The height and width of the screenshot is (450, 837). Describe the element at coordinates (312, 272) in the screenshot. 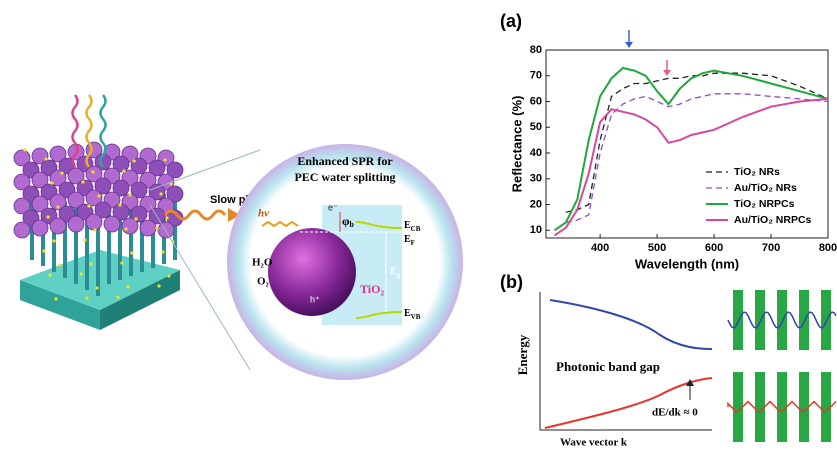

I see `au-particle` at that location.